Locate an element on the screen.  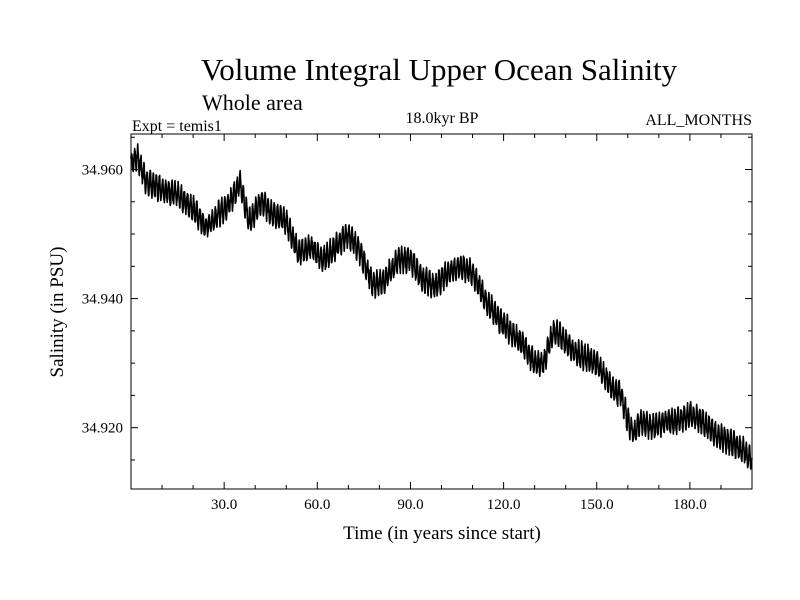
x-tick-label: 30.0 is located at coordinates (224, 505).